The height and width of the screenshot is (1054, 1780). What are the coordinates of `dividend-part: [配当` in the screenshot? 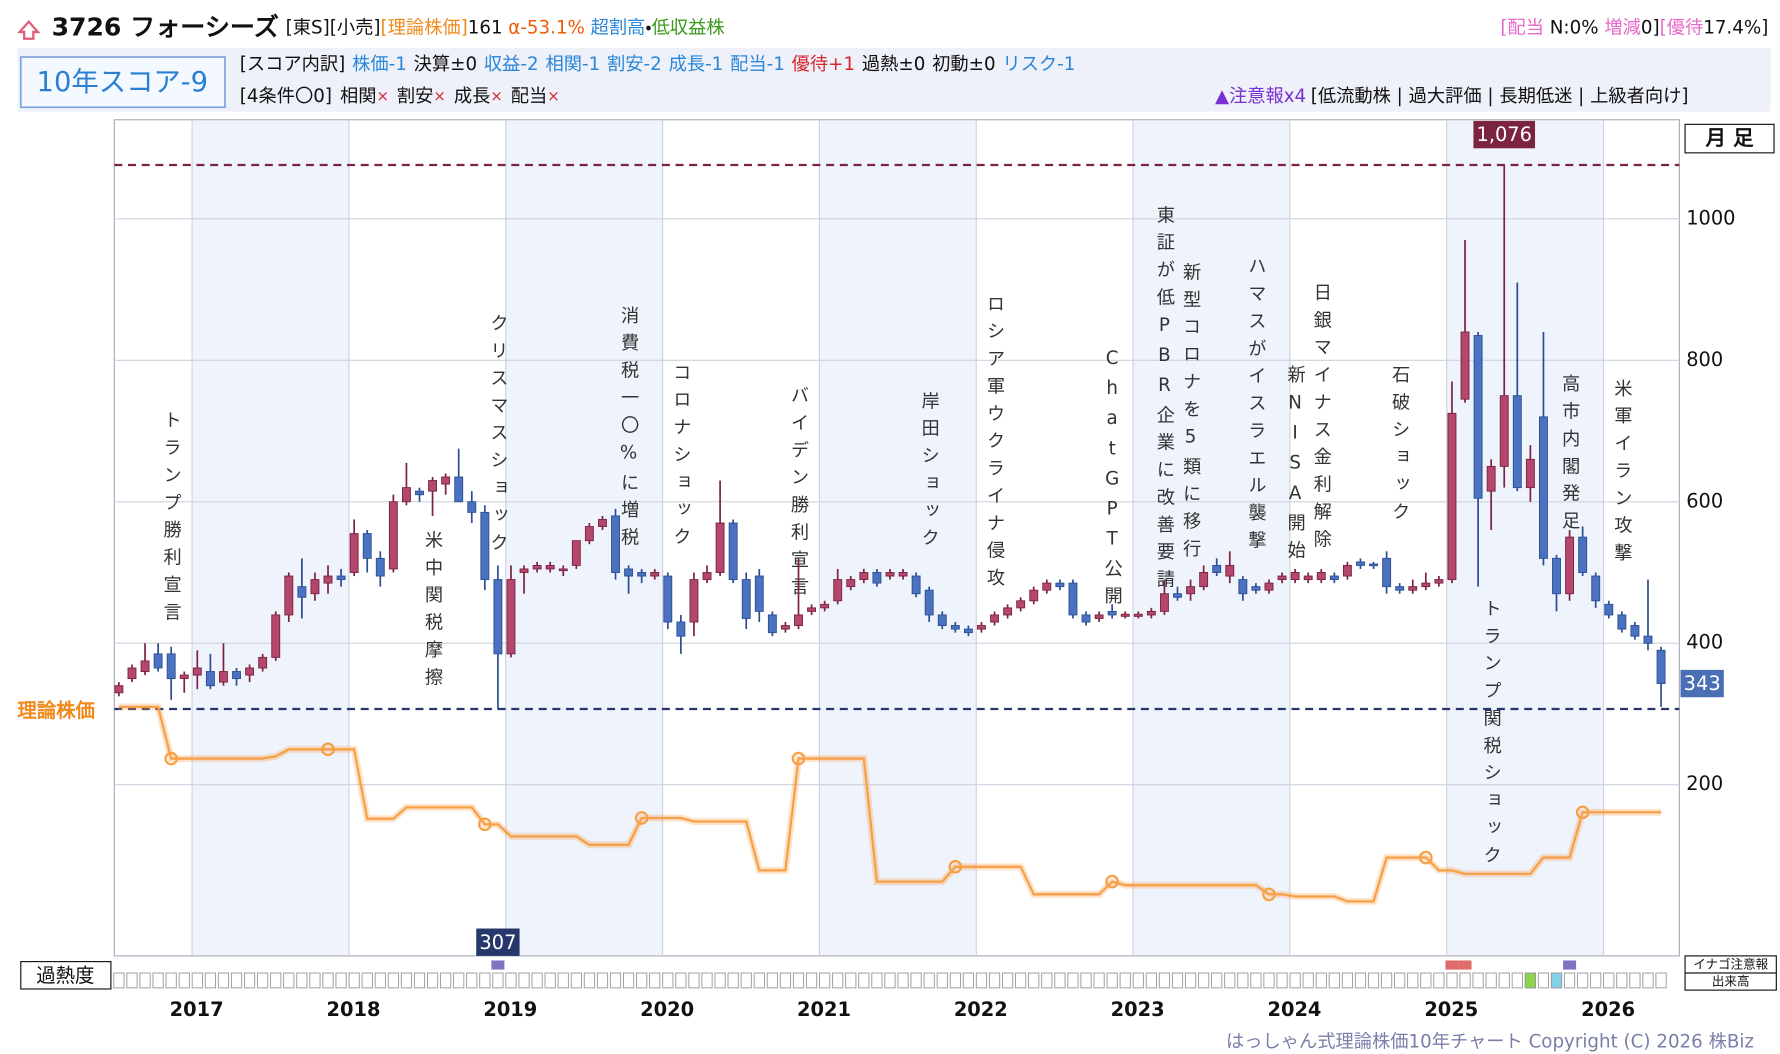 It's located at (1522, 28).